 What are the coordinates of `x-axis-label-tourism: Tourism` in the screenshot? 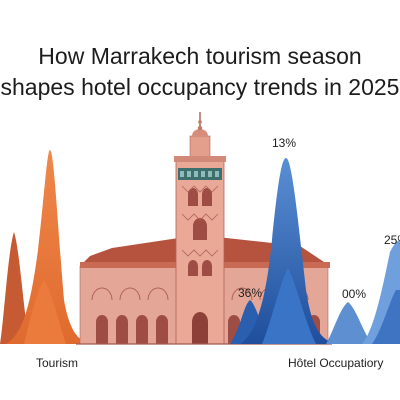 It's located at (57, 363).